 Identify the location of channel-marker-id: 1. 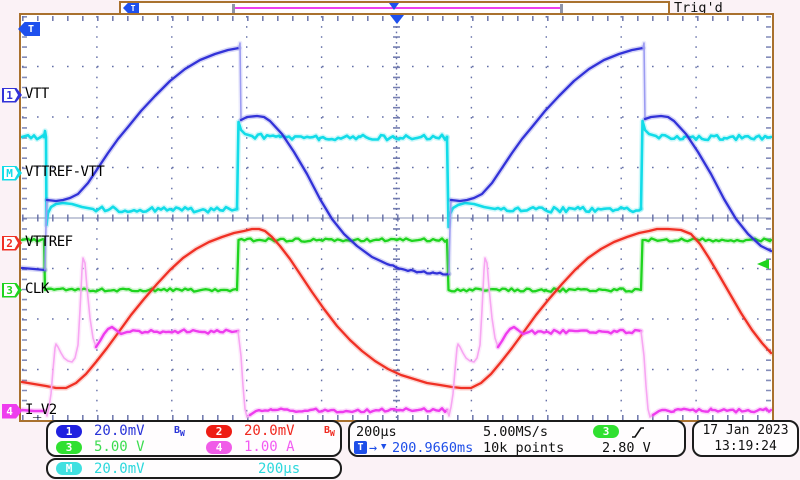
(9, 95).